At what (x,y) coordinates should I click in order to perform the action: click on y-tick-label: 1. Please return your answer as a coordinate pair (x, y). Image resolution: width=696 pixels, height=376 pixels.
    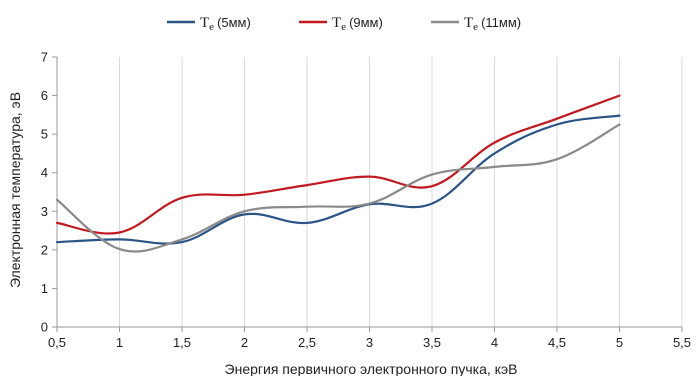
    Looking at the image, I should click on (44, 288).